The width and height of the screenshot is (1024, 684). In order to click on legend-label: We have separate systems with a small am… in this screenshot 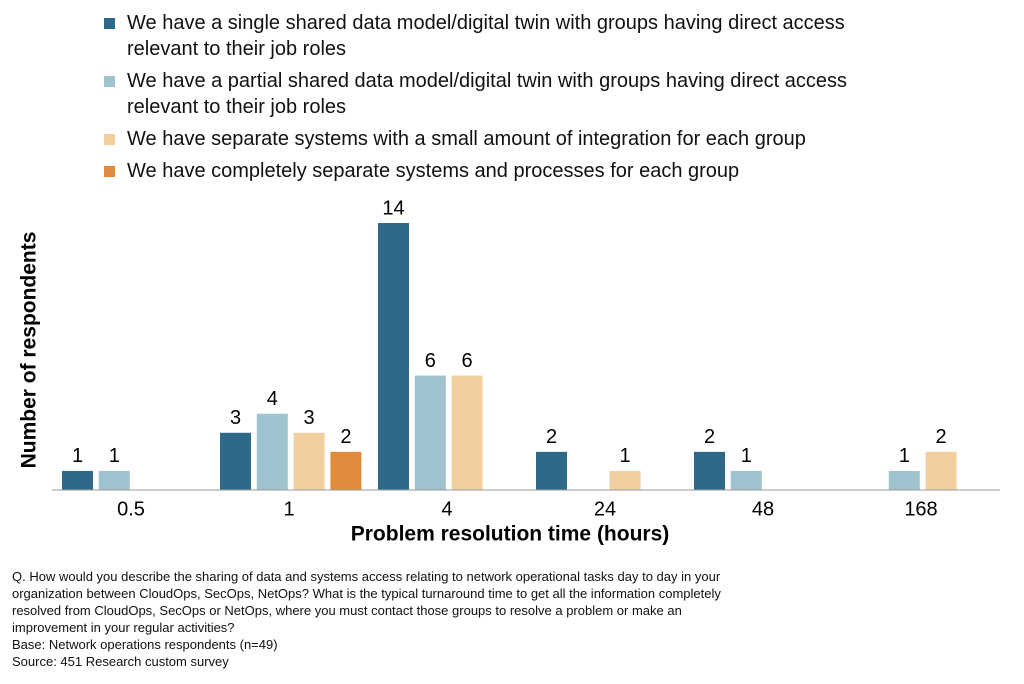, I will do `click(466, 139)`.